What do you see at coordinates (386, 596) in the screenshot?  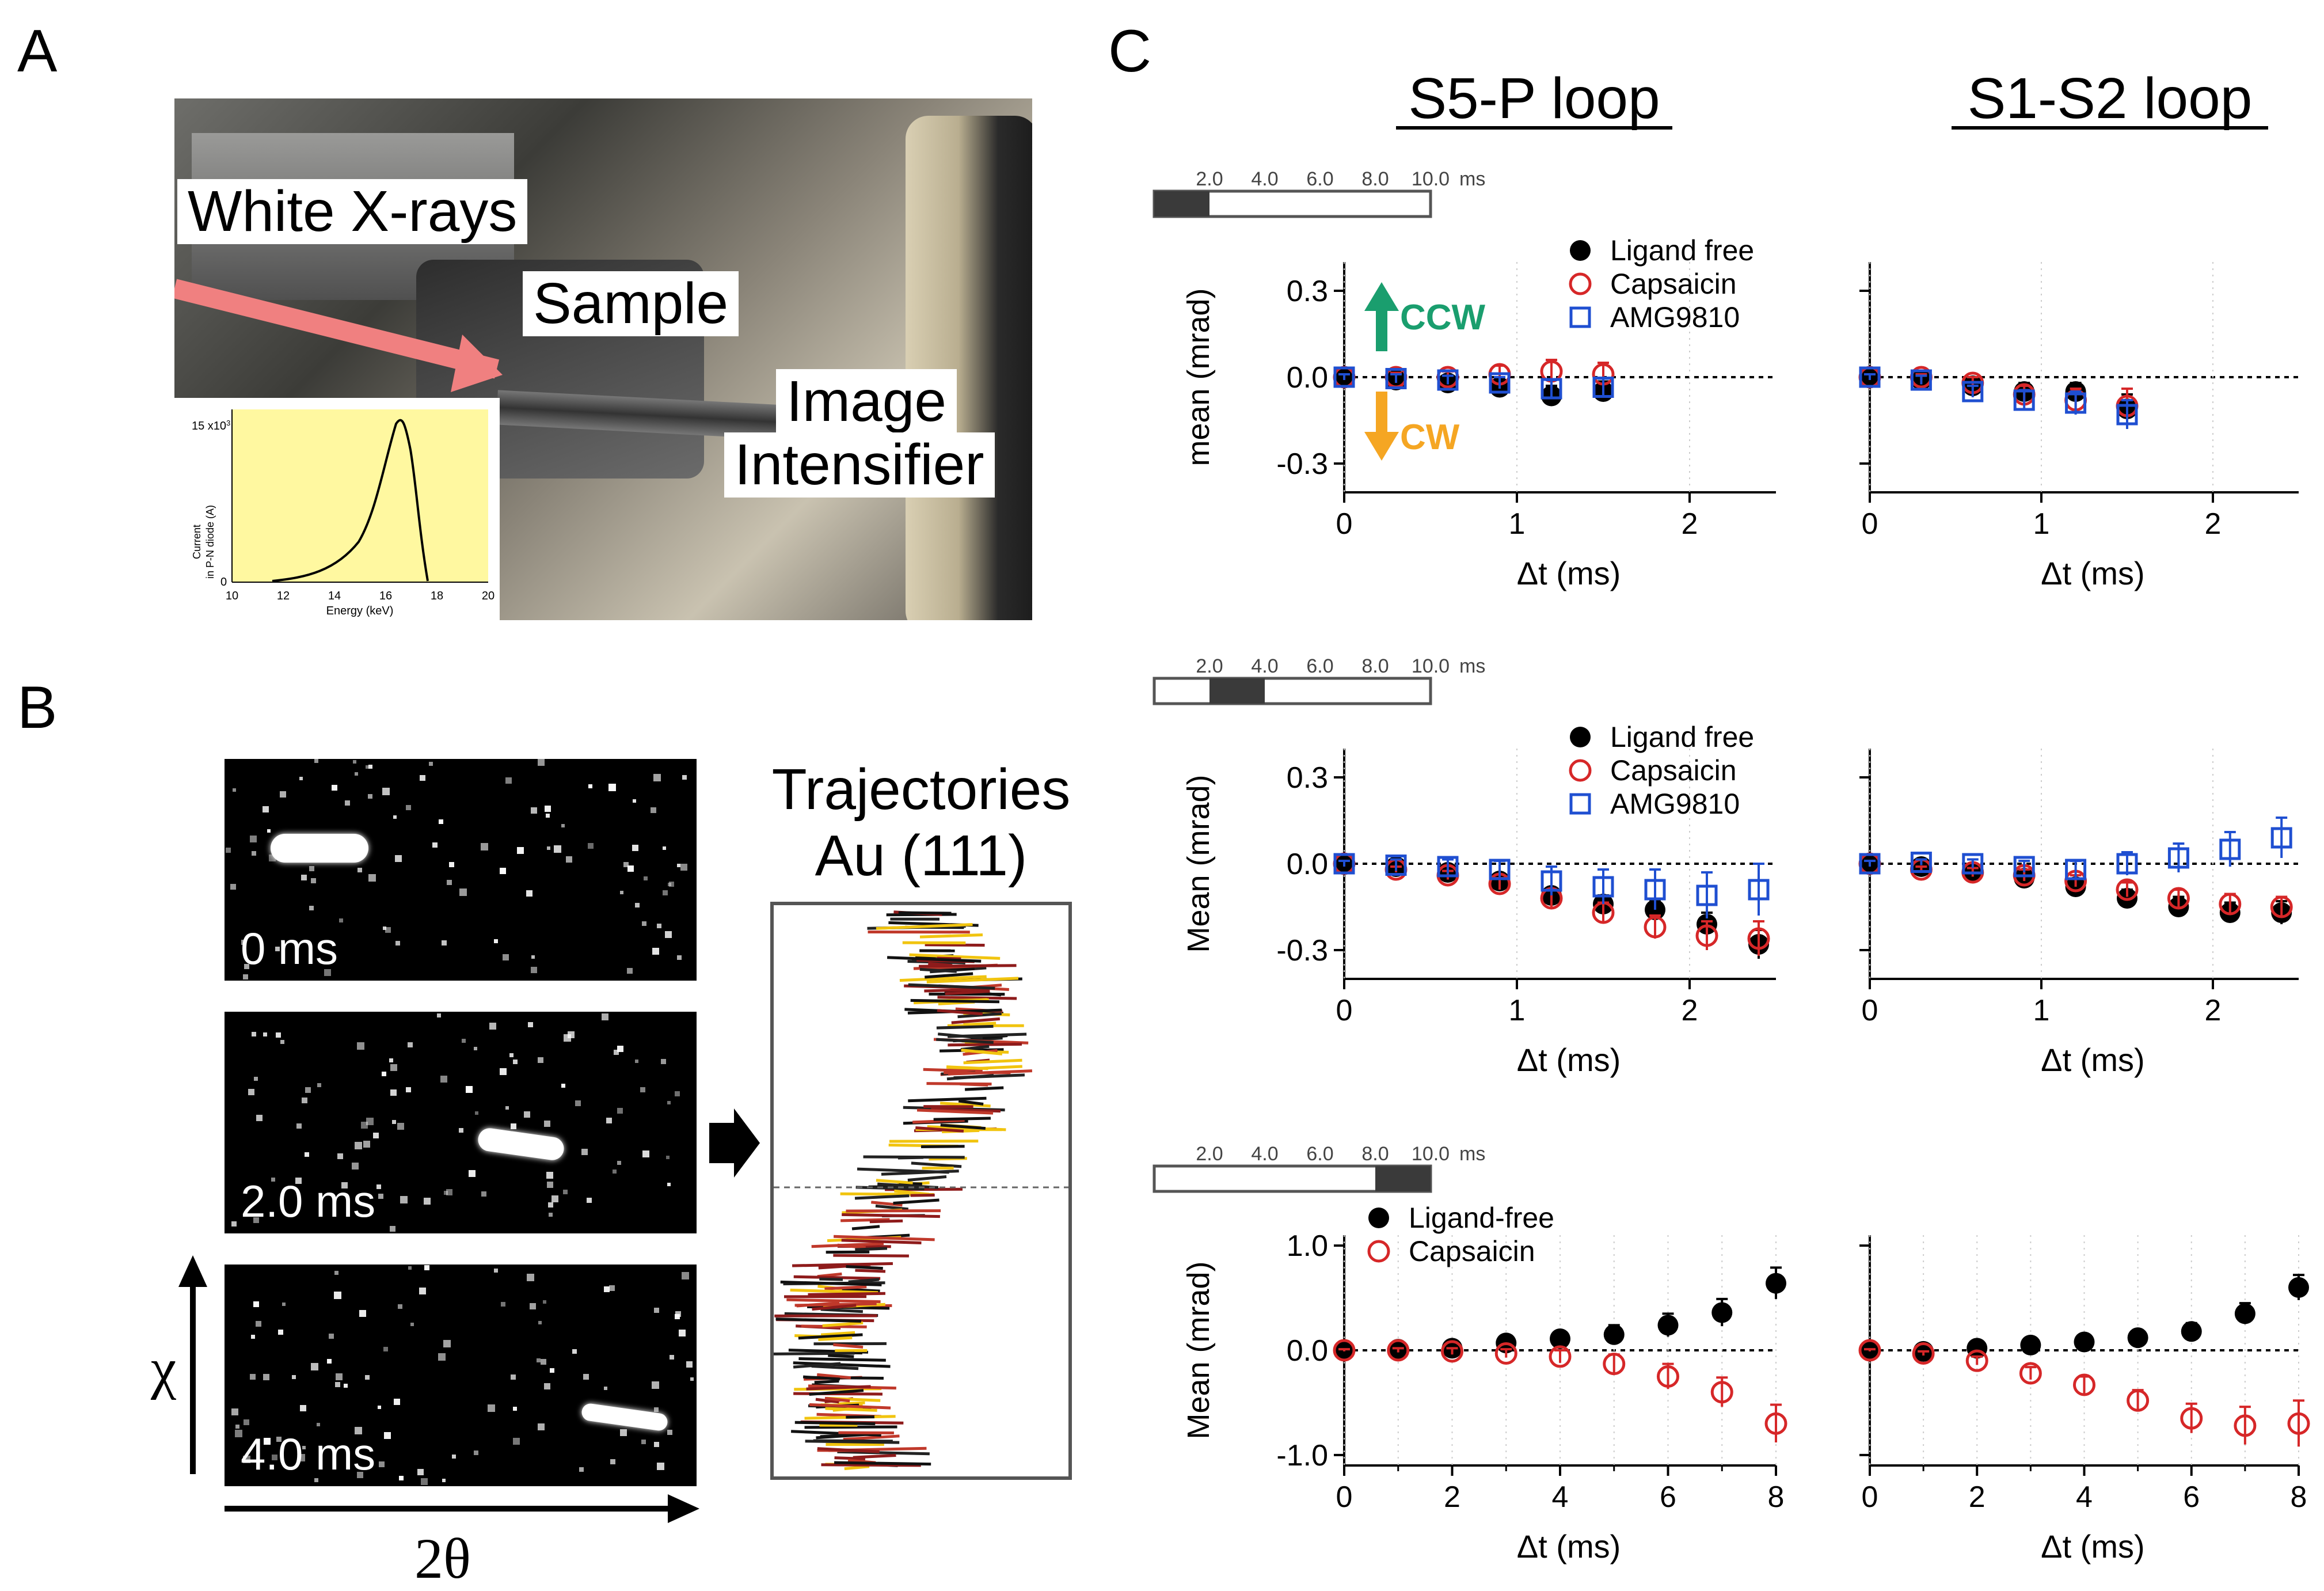 I see `spectrum-xtick: 16` at bounding box center [386, 596].